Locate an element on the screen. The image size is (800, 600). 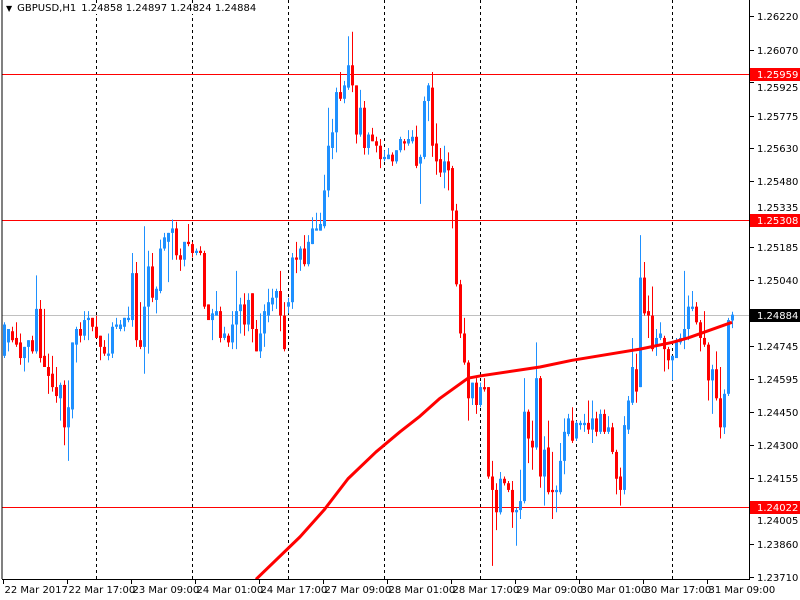
level-price-label: 1.25959 is located at coordinates (775, 74).